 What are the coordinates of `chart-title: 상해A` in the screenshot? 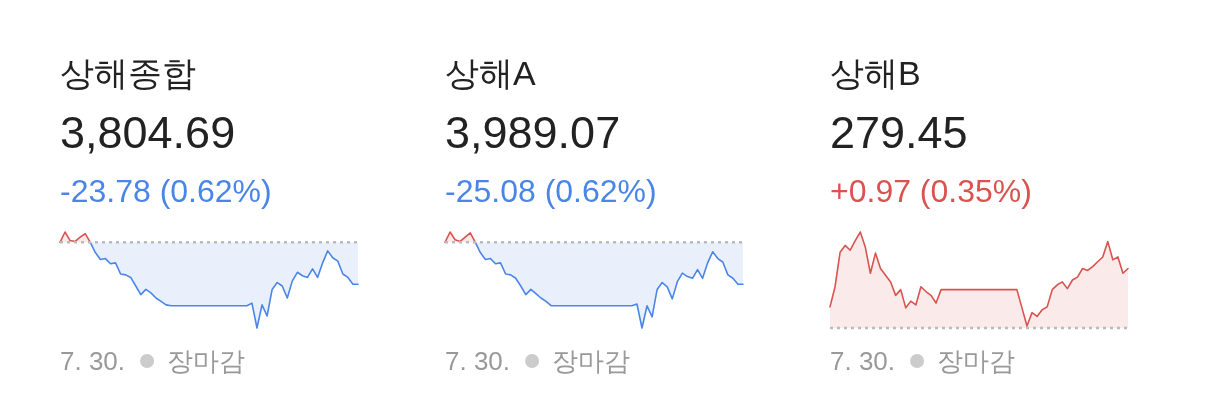 It's located at (490, 73).